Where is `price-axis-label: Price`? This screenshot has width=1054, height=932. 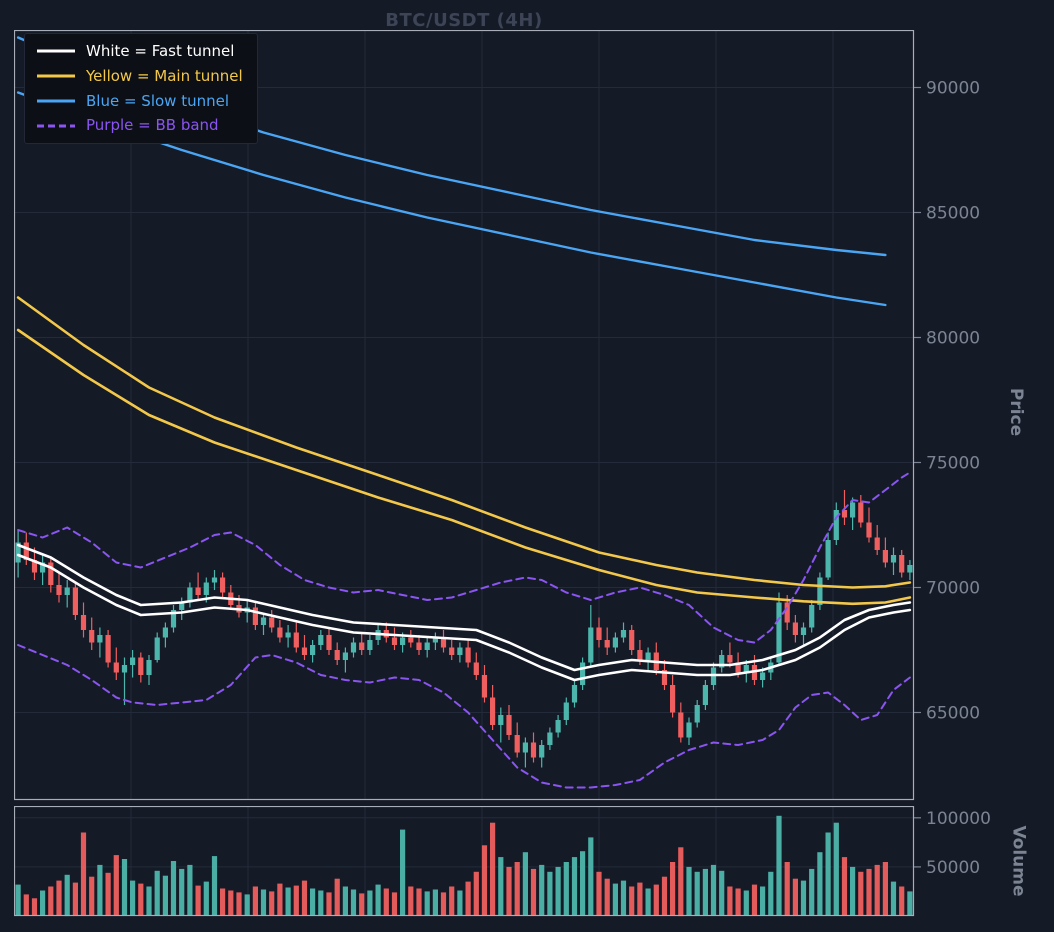
price-axis-label: Price is located at coordinates (1016, 412).